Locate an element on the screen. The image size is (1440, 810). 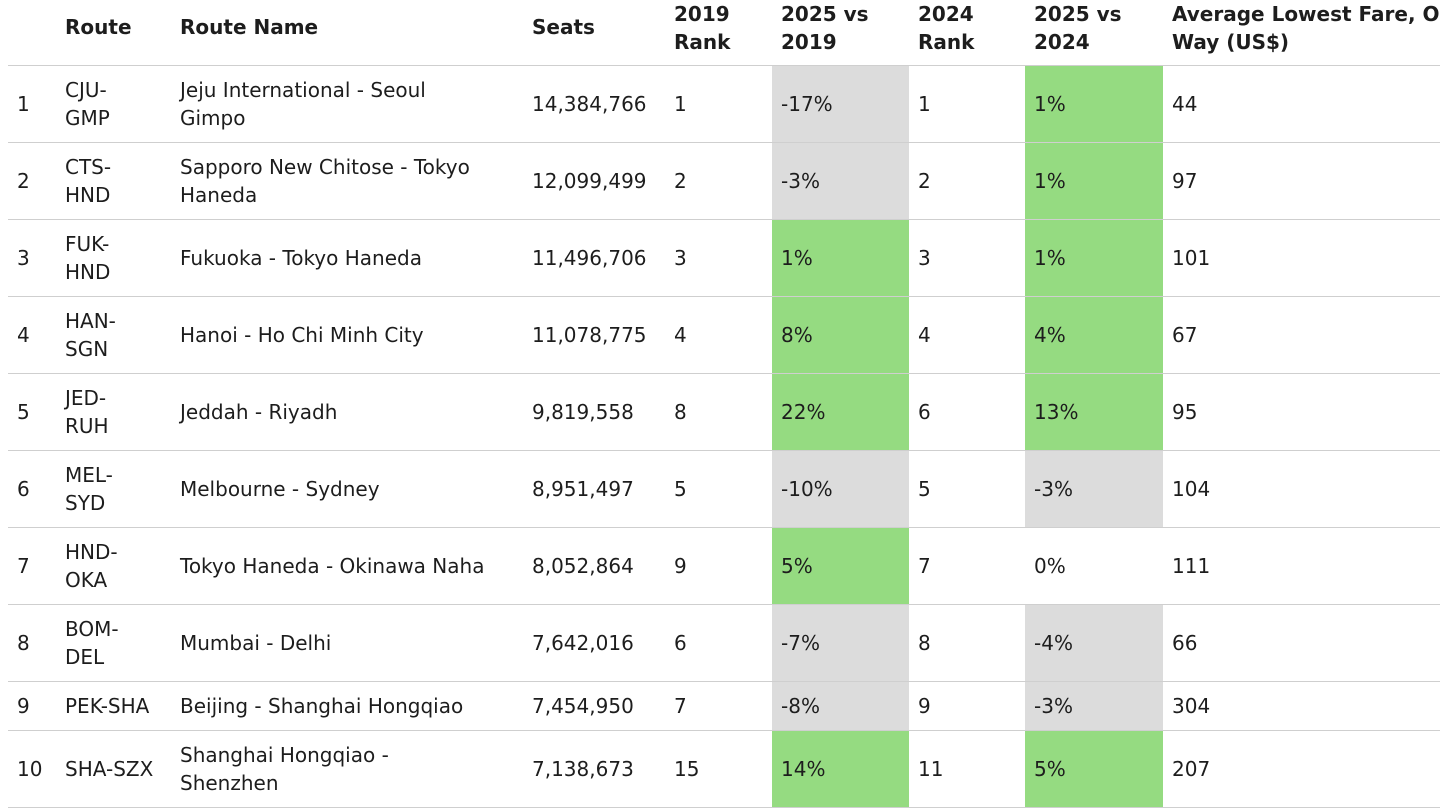
cell-route-name: Shanghai Hongqiao - Shenzhen is located at coordinates (347, 769).